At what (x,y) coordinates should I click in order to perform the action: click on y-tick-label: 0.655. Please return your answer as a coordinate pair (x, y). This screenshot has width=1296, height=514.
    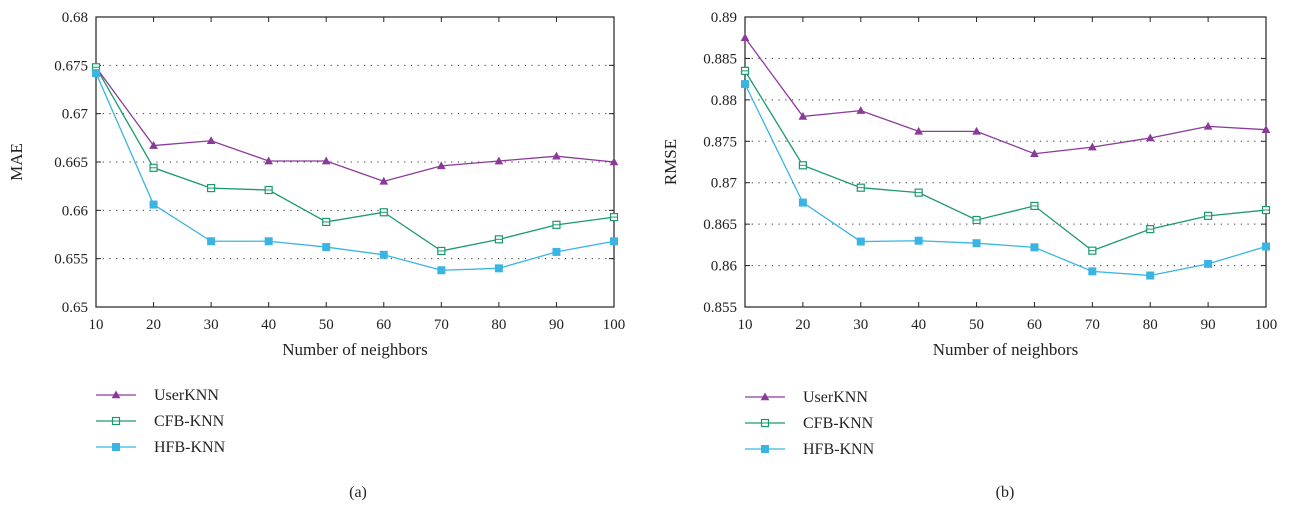
    Looking at the image, I should click on (71, 260).